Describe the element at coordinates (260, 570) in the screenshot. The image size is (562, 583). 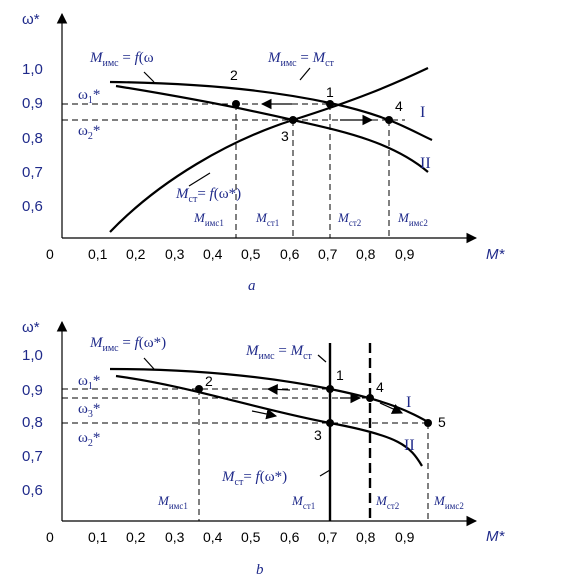
I see `caption-b: b` at that location.